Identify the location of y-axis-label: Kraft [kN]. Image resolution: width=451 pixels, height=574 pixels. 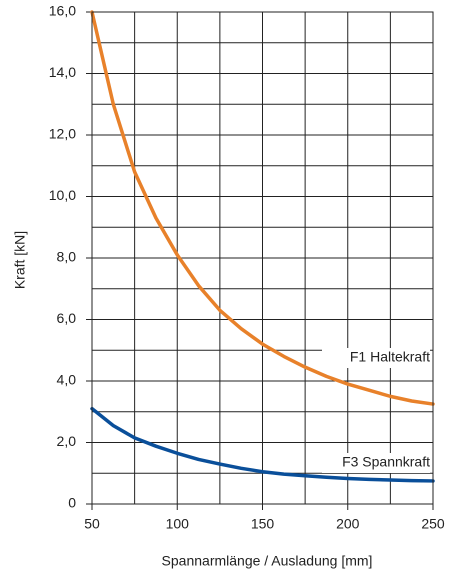
(20, 260).